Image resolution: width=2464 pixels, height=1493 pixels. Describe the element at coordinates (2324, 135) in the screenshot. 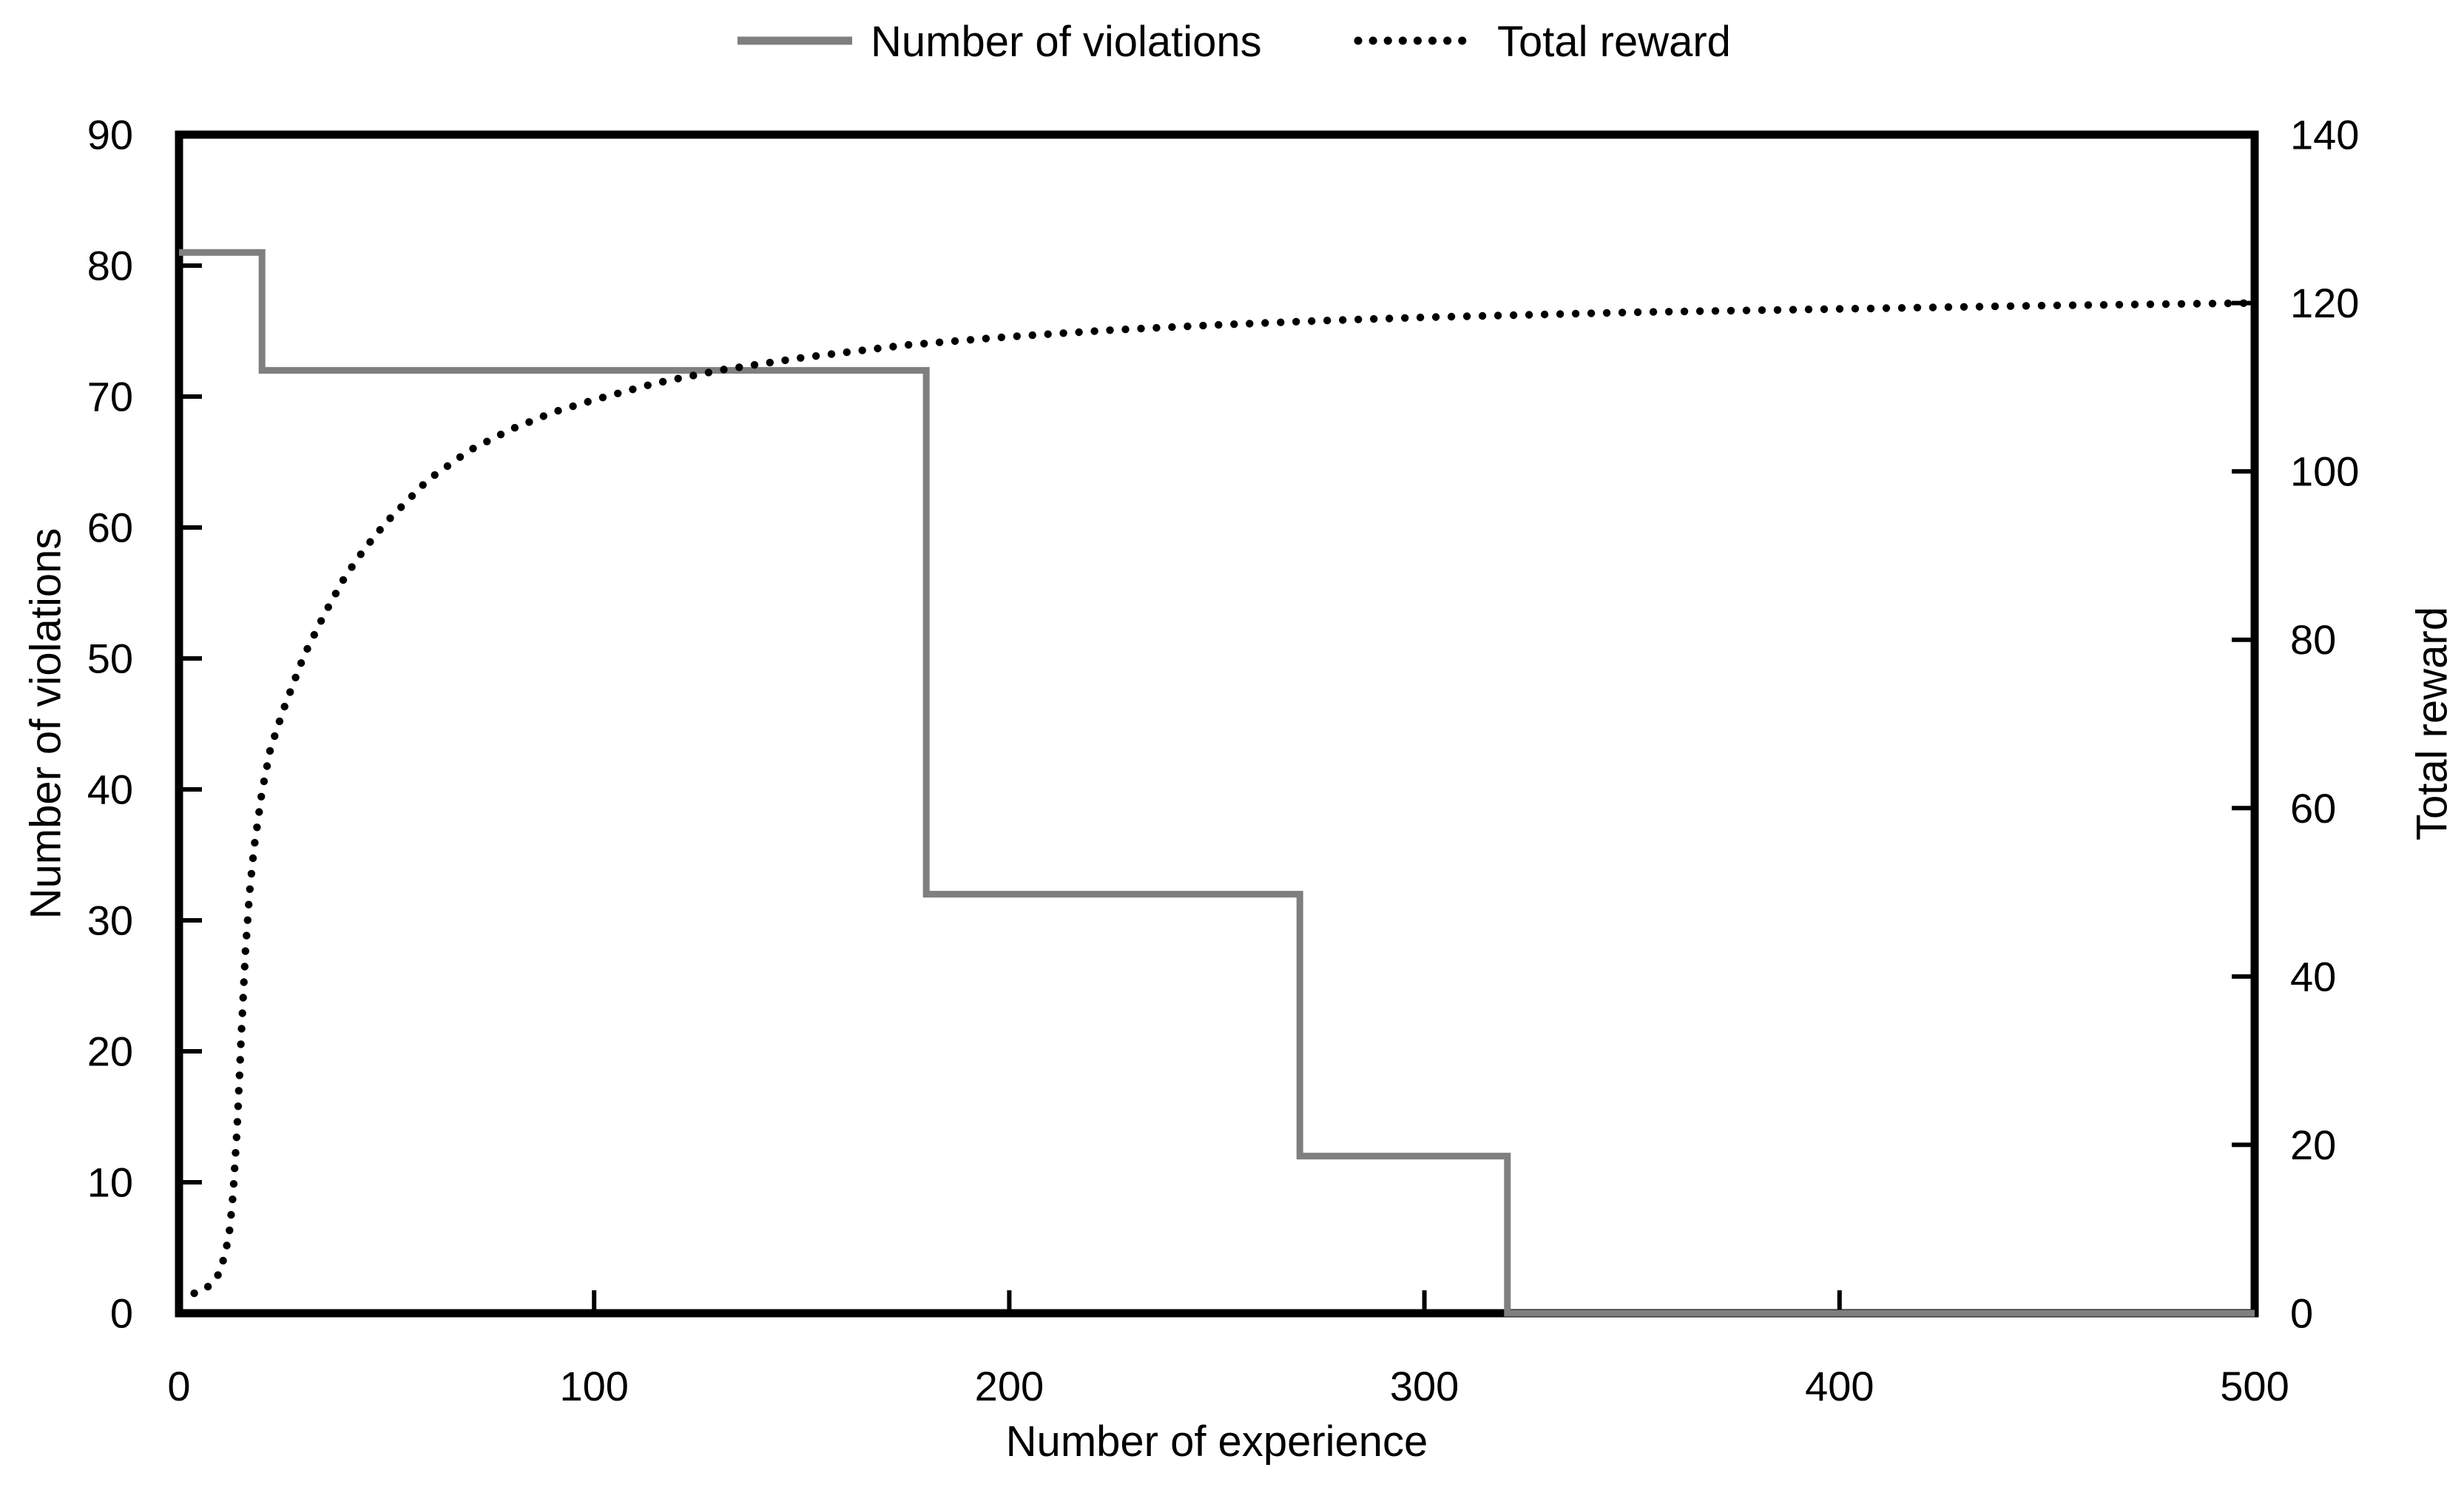

I see `y-axis-right-tick-label: 140` at that location.